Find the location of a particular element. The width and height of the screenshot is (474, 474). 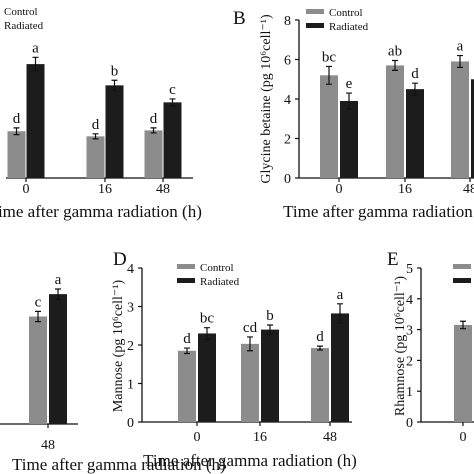

significance-letter: cd is located at coordinates (250, 328).